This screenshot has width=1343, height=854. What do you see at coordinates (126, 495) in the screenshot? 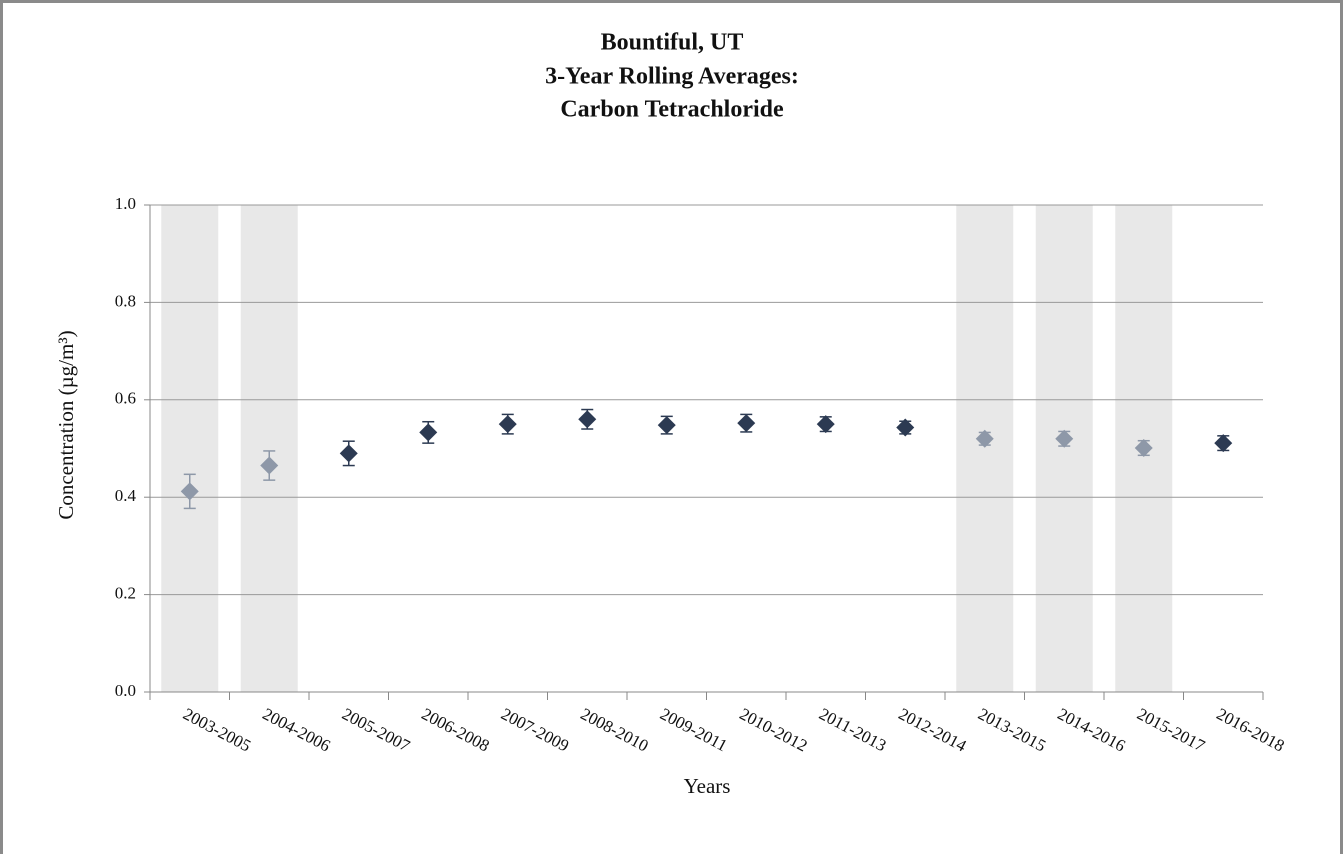
I see `y-tick-label: 0.4` at bounding box center [126, 495].